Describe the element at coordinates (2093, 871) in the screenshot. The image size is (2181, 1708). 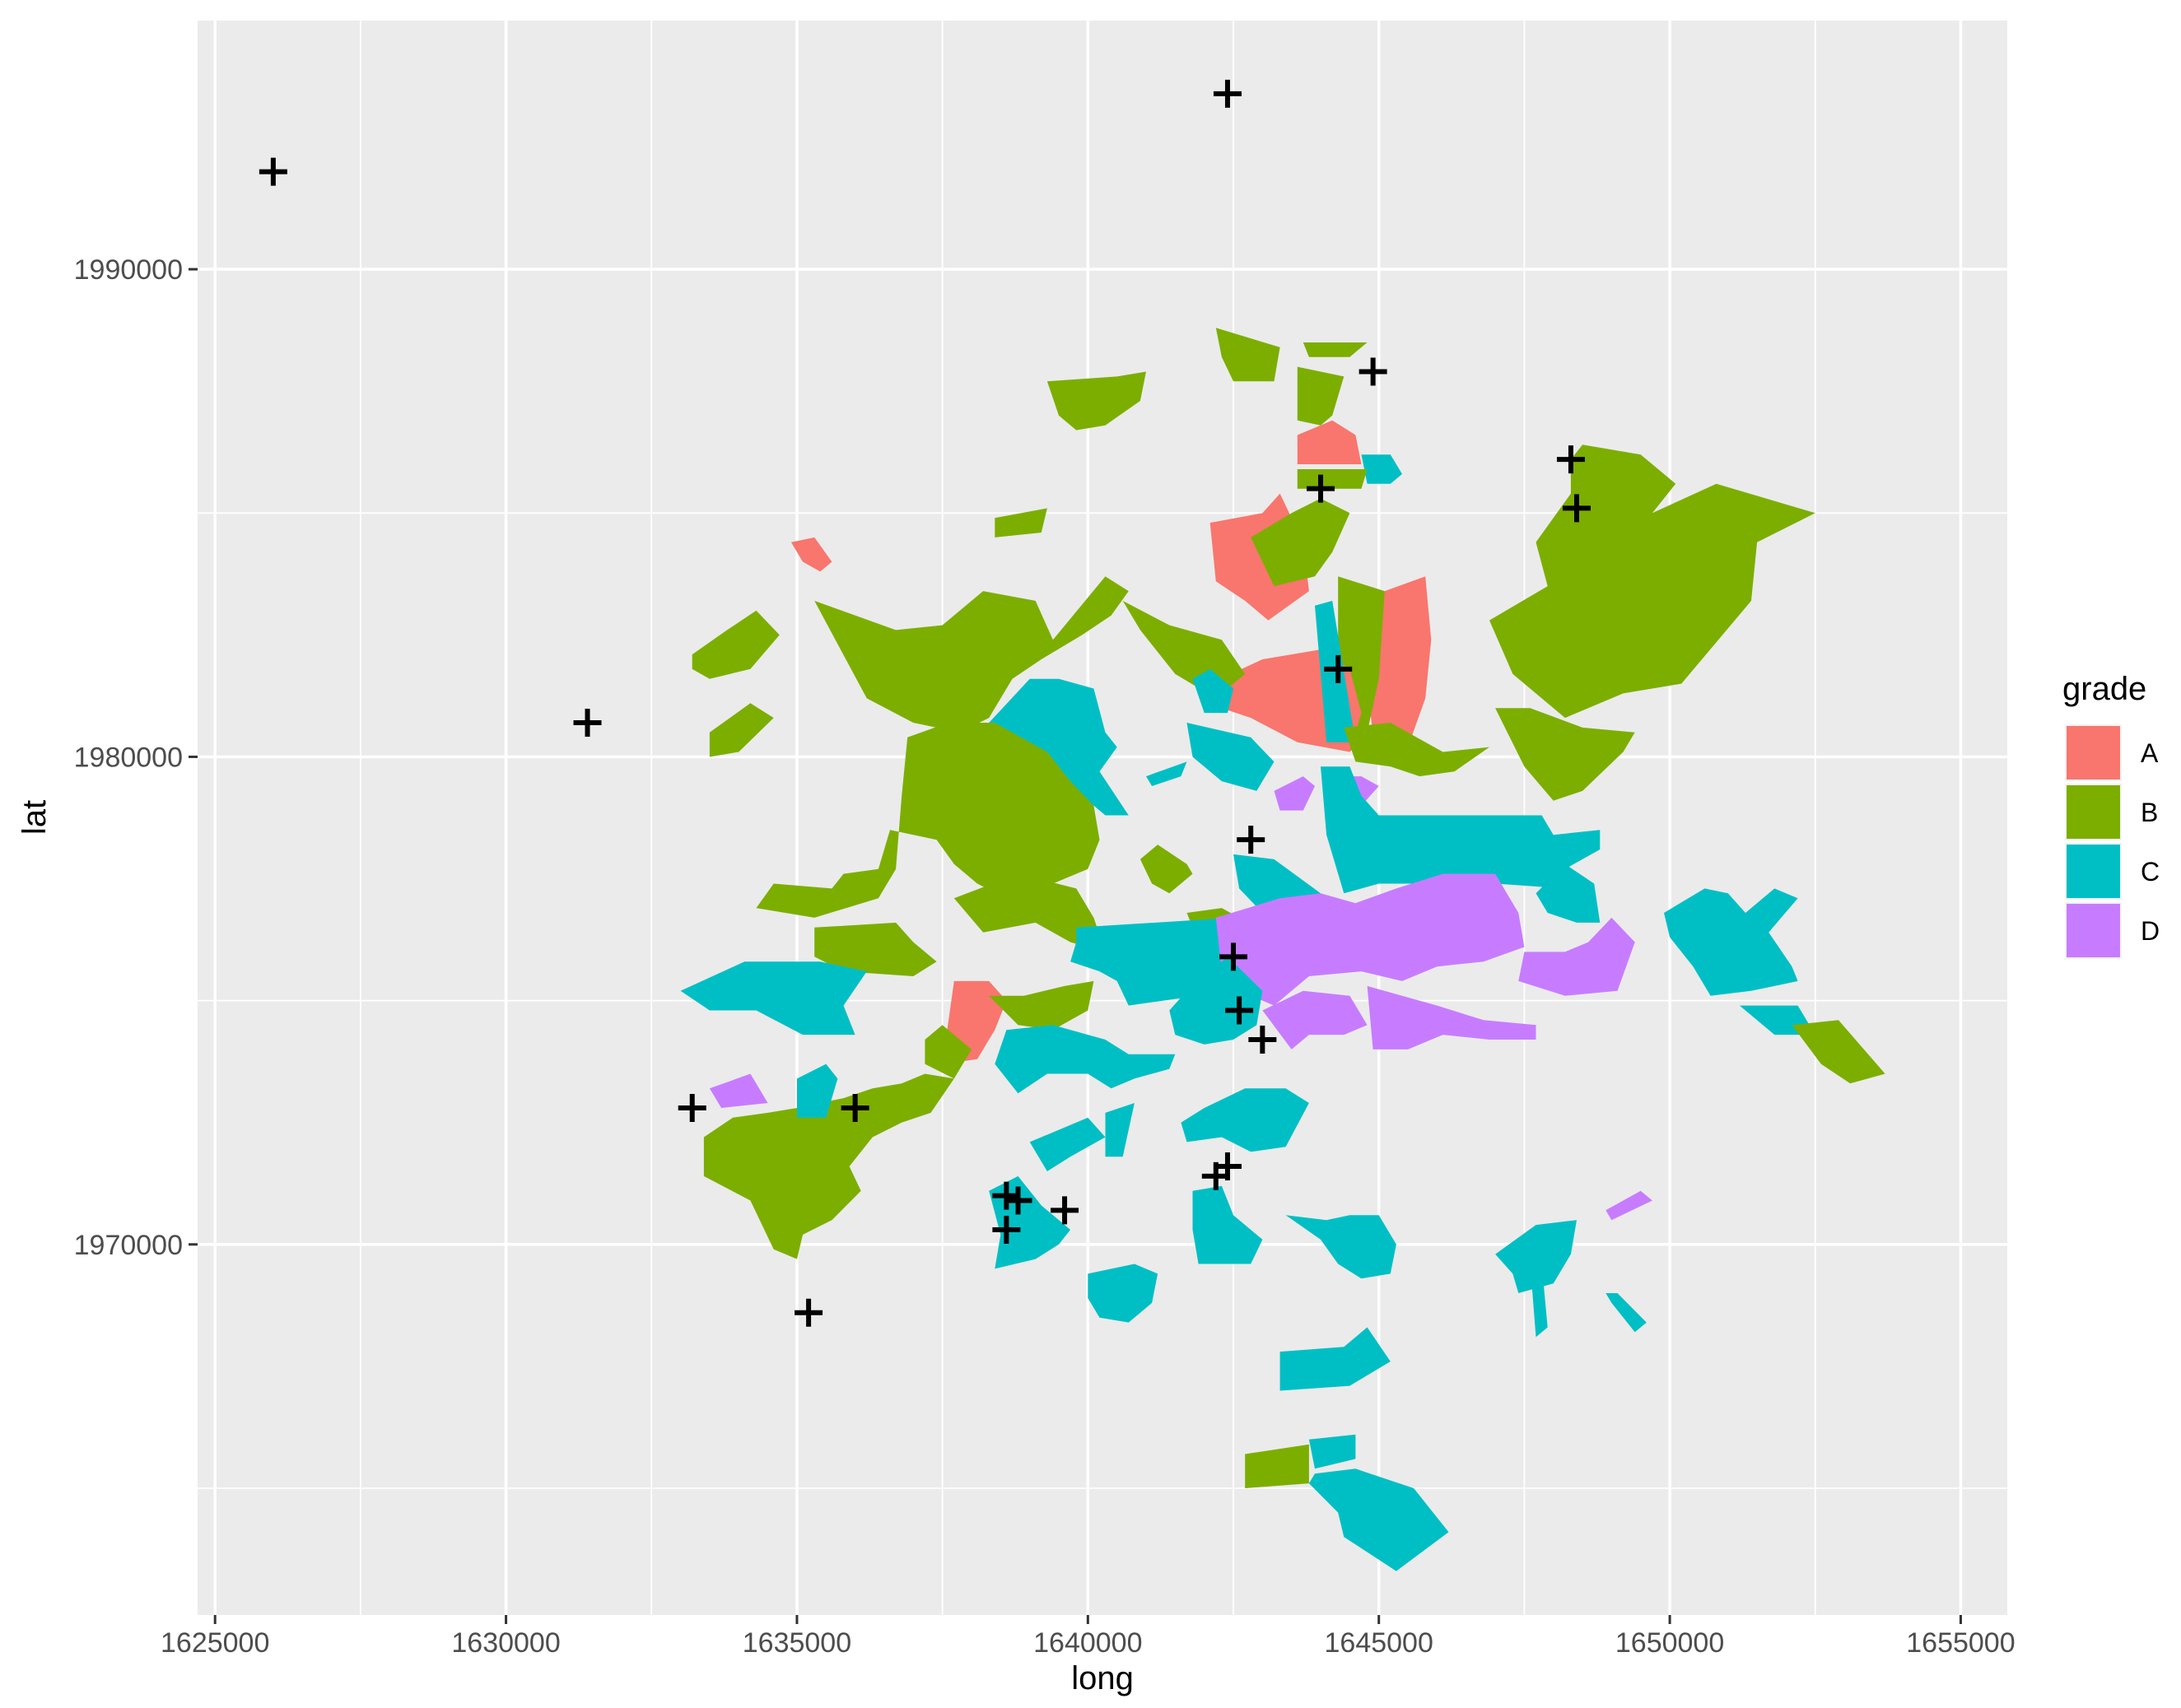
I see `legend-swatch-c` at that location.